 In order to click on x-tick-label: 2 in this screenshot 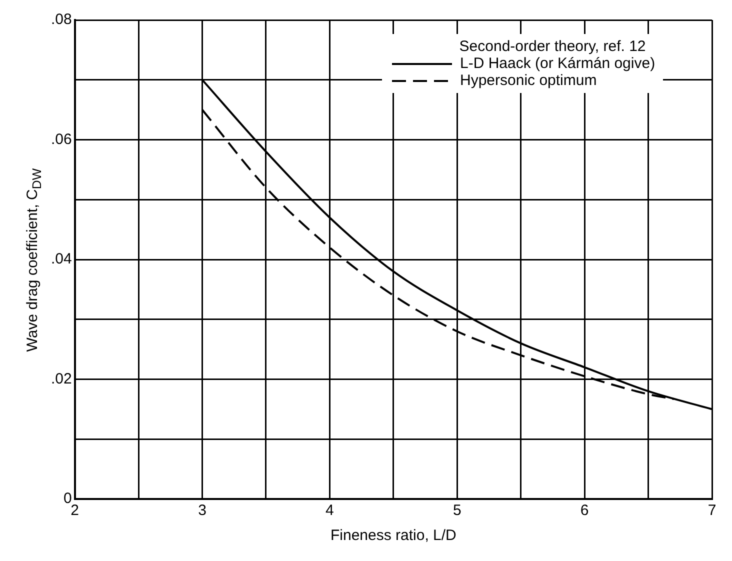, I will do `click(75, 511)`.